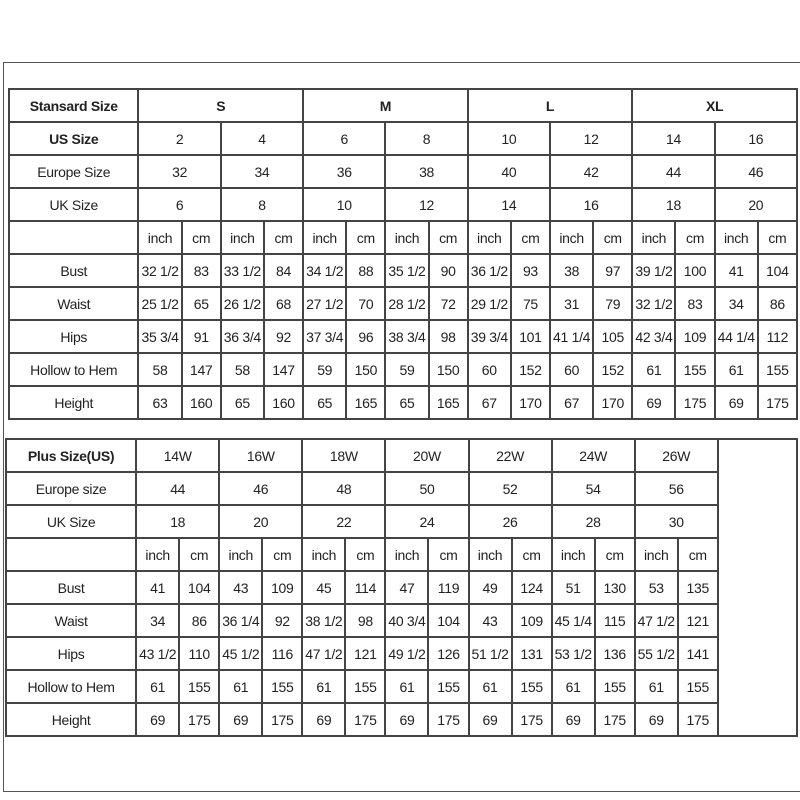  I want to click on plus-size-24w: 24W, so click(593, 455).